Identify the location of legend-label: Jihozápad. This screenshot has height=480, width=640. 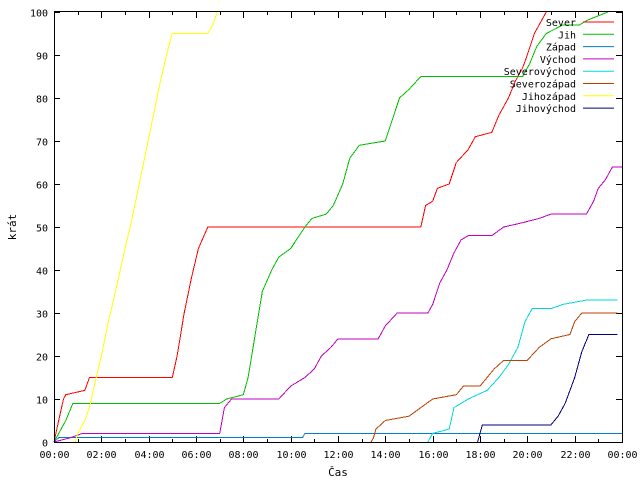
(549, 97).